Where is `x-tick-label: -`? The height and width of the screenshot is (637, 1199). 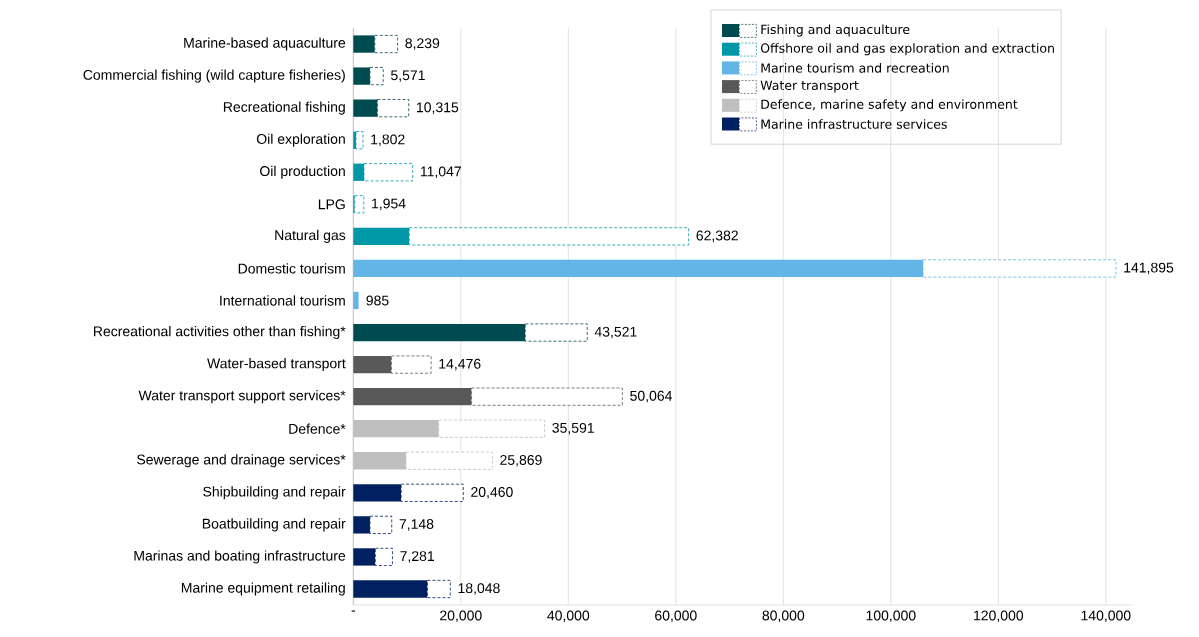
x-tick-label: - is located at coordinates (353, 611).